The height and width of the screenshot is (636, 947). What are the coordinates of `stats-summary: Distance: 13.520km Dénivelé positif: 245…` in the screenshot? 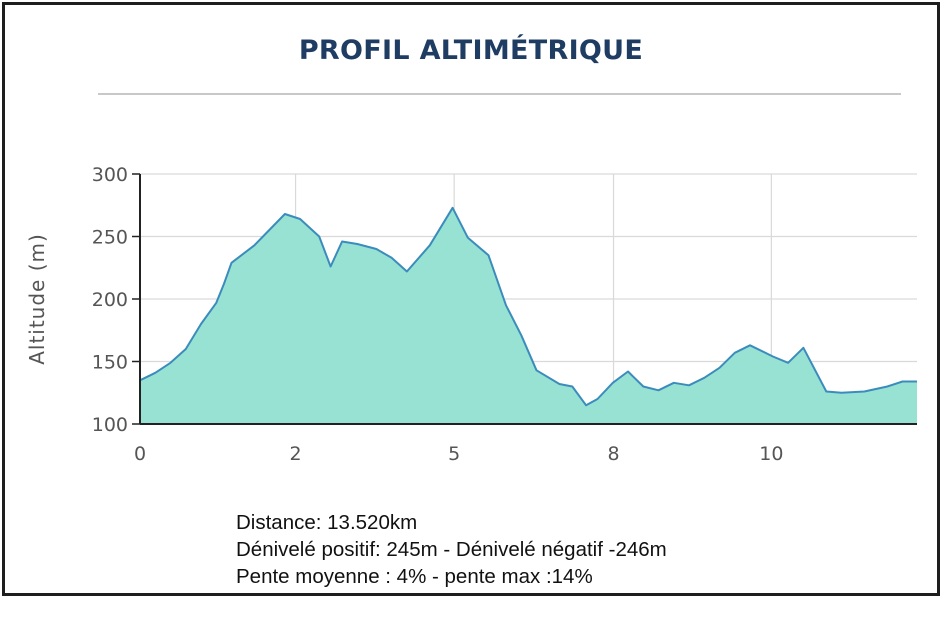 It's located at (451, 549).